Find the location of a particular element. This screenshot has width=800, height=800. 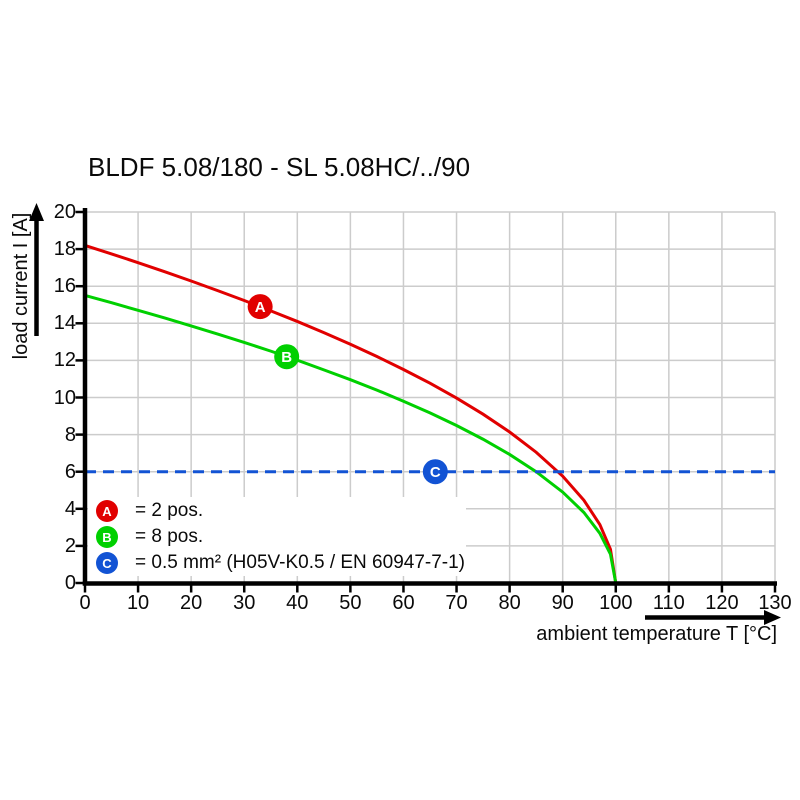

curve-marker-b-icon is located at coordinates (287, 357).